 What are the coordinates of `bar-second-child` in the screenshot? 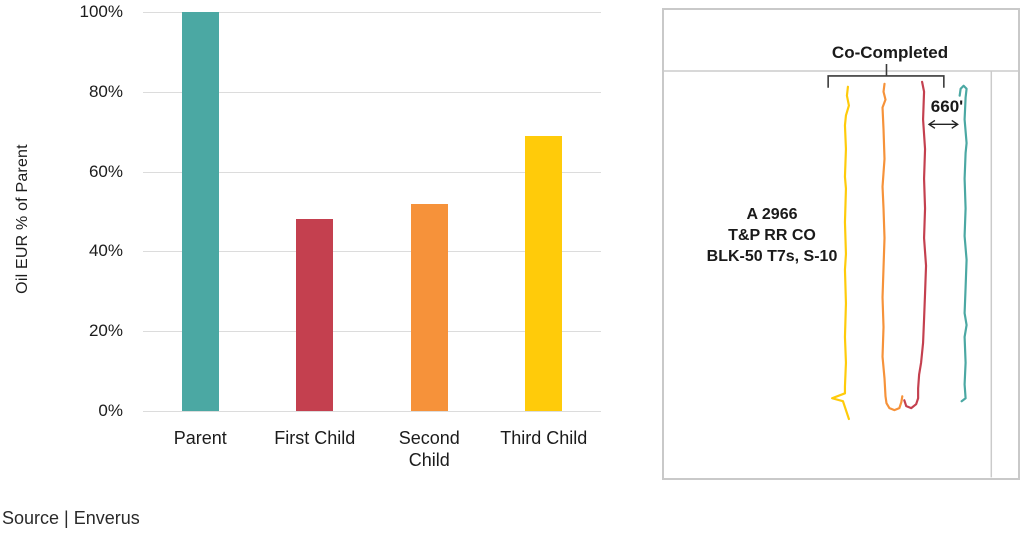 It's located at (429, 307).